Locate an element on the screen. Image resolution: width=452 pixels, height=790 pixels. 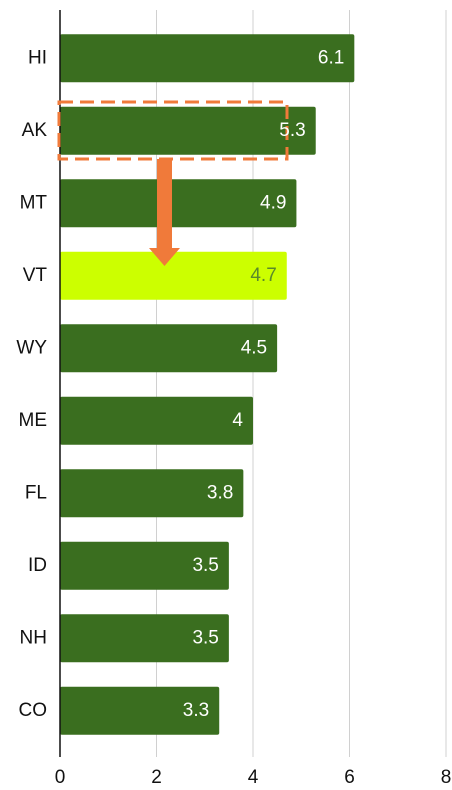
y-tick-label: HI is located at coordinates (37, 57).